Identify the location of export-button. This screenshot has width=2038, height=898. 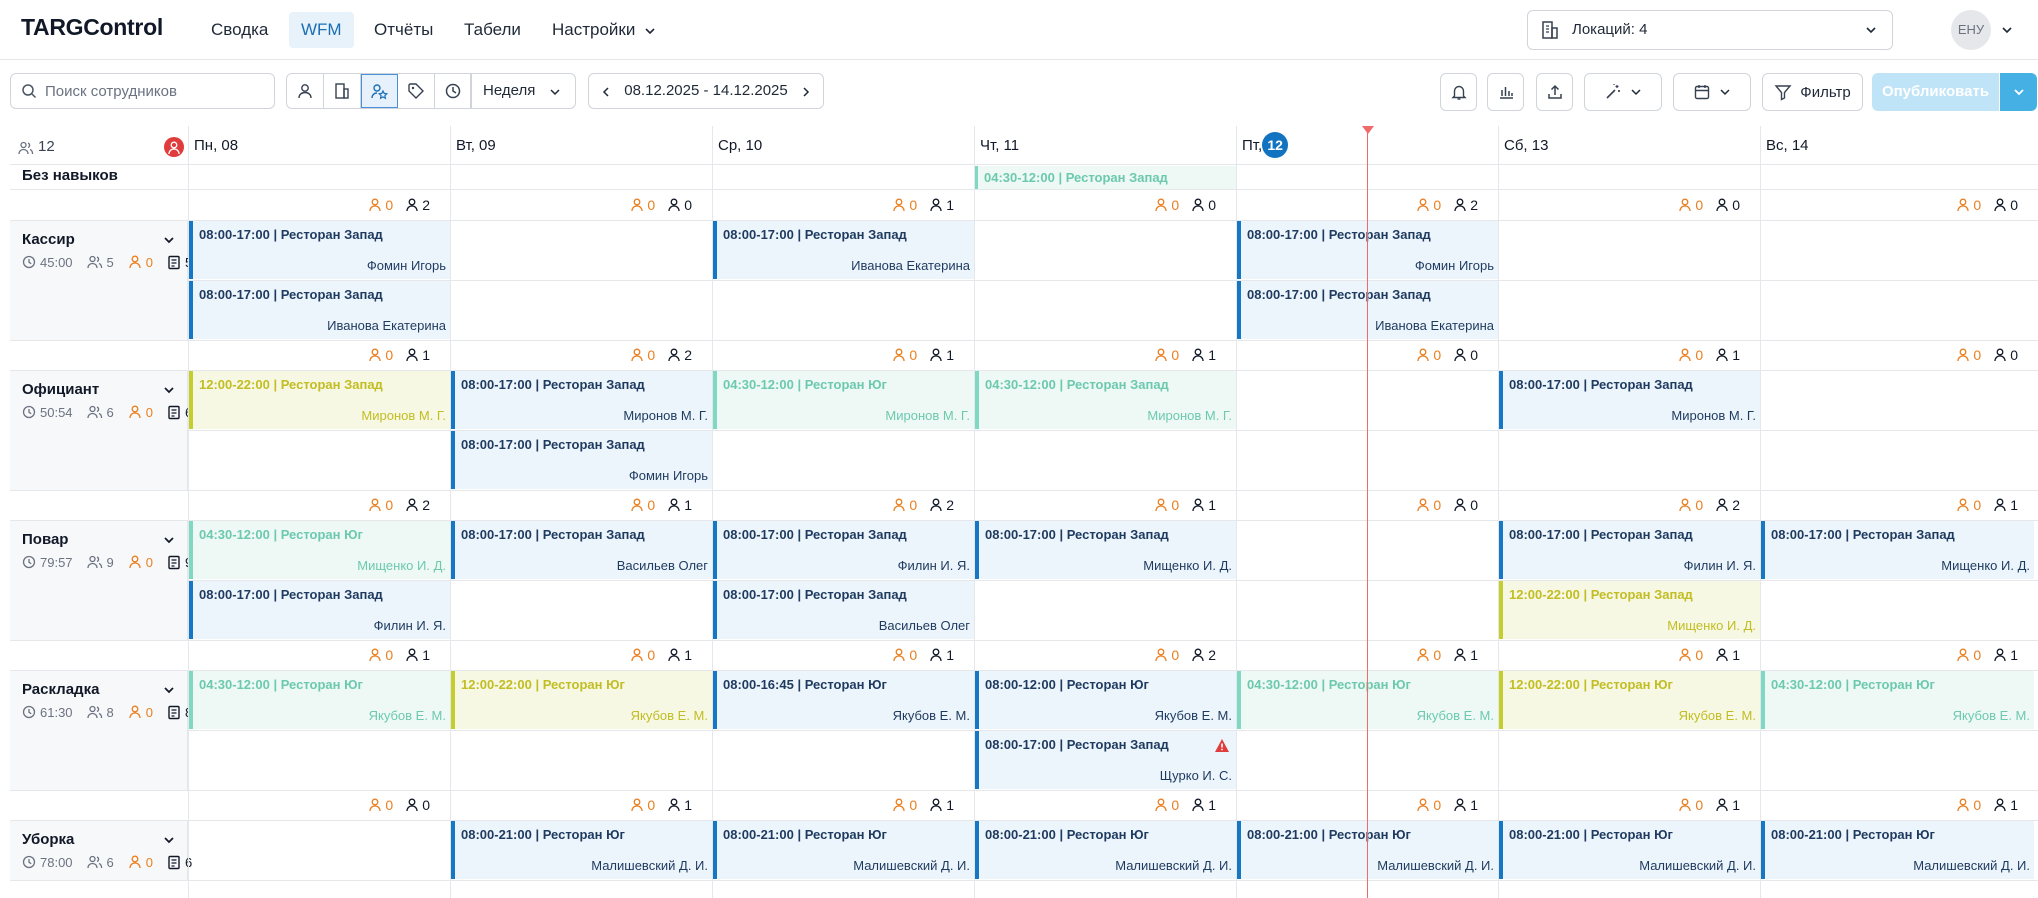
(1554, 92).